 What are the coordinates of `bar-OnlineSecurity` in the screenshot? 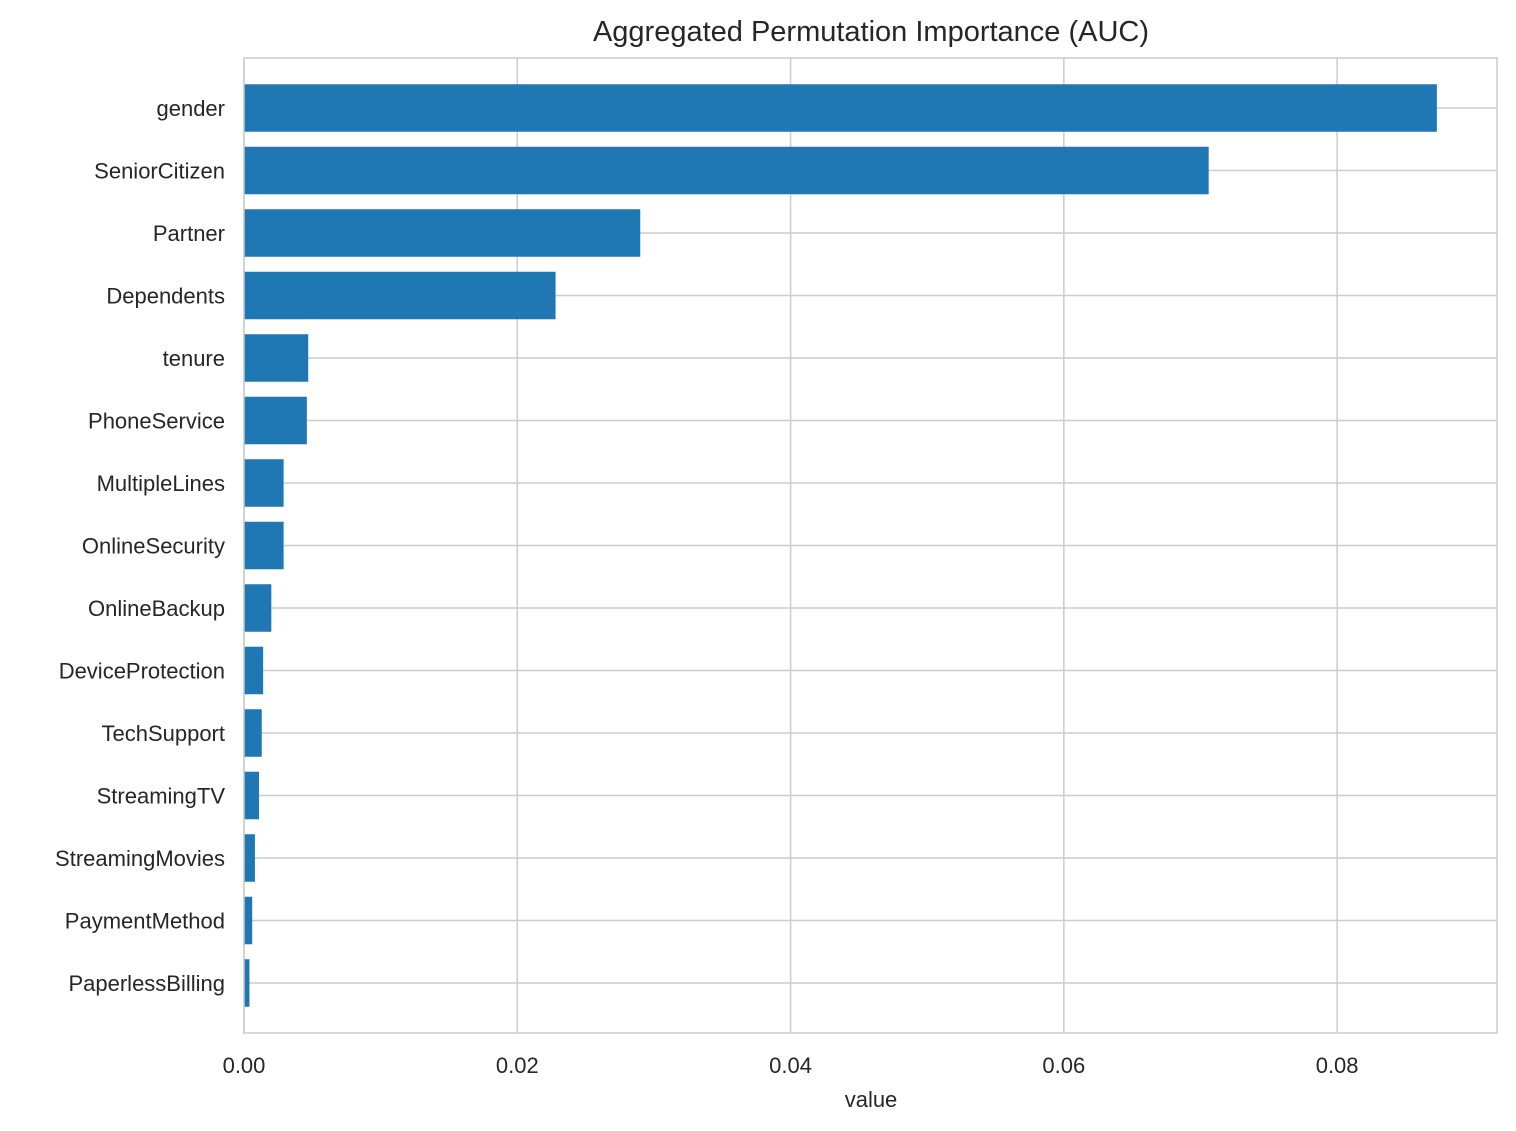 It's located at (264, 545).